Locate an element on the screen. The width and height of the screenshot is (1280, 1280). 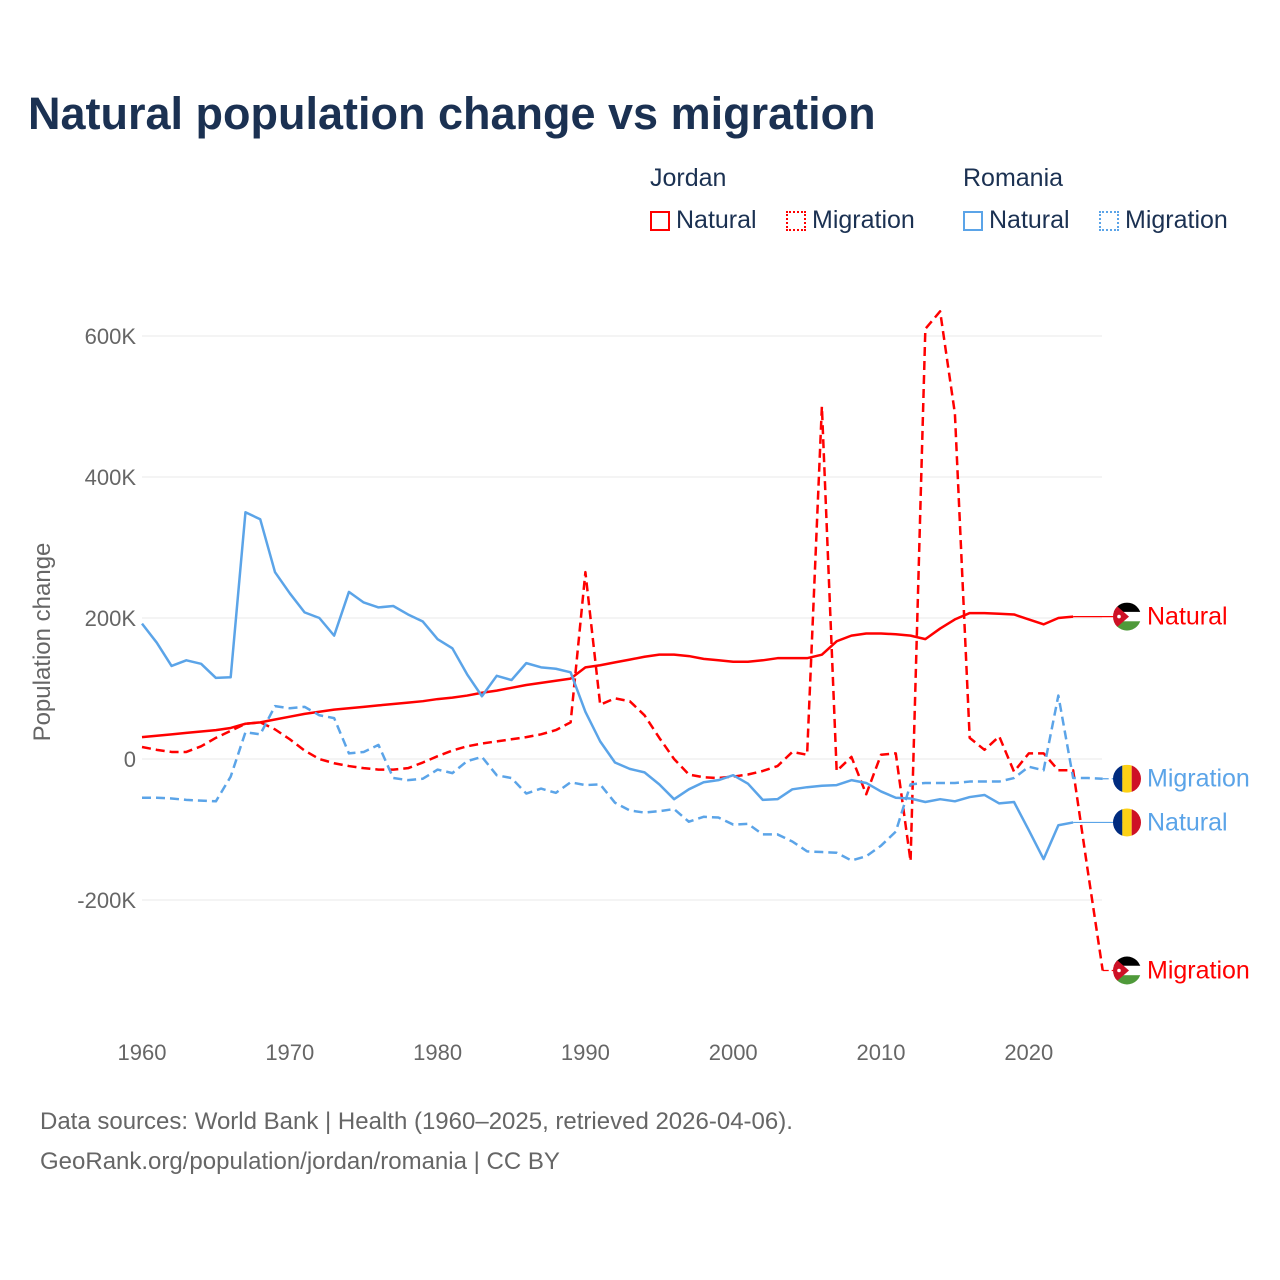
x-tick-label: 1980 is located at coordinates (437, 1052).